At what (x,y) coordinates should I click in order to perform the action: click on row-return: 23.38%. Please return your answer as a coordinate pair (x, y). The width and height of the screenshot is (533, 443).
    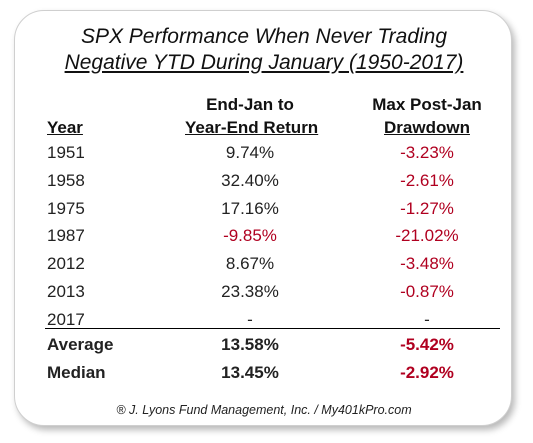
    Looking at the image, I should click on (250, 291).